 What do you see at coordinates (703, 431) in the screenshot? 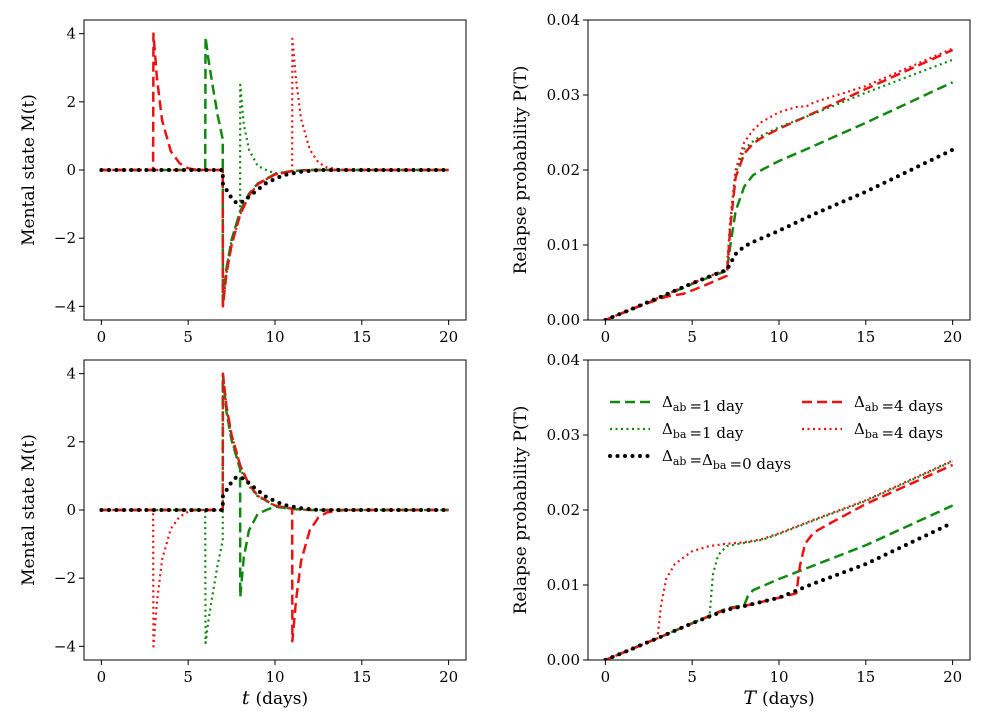
I see `legend-entry: Δba =1 day` at bounding box center [703, 431].